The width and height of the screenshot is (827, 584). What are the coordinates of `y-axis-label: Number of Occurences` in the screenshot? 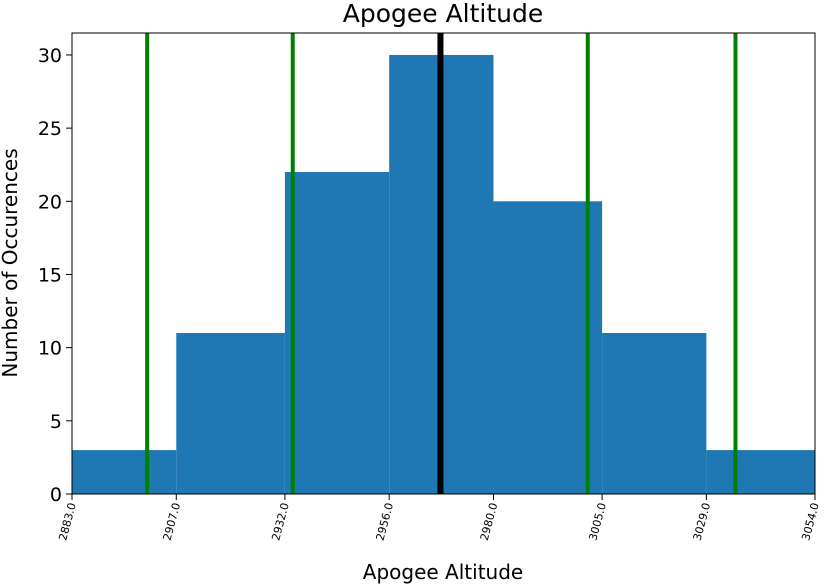 It's located at (11, 262).